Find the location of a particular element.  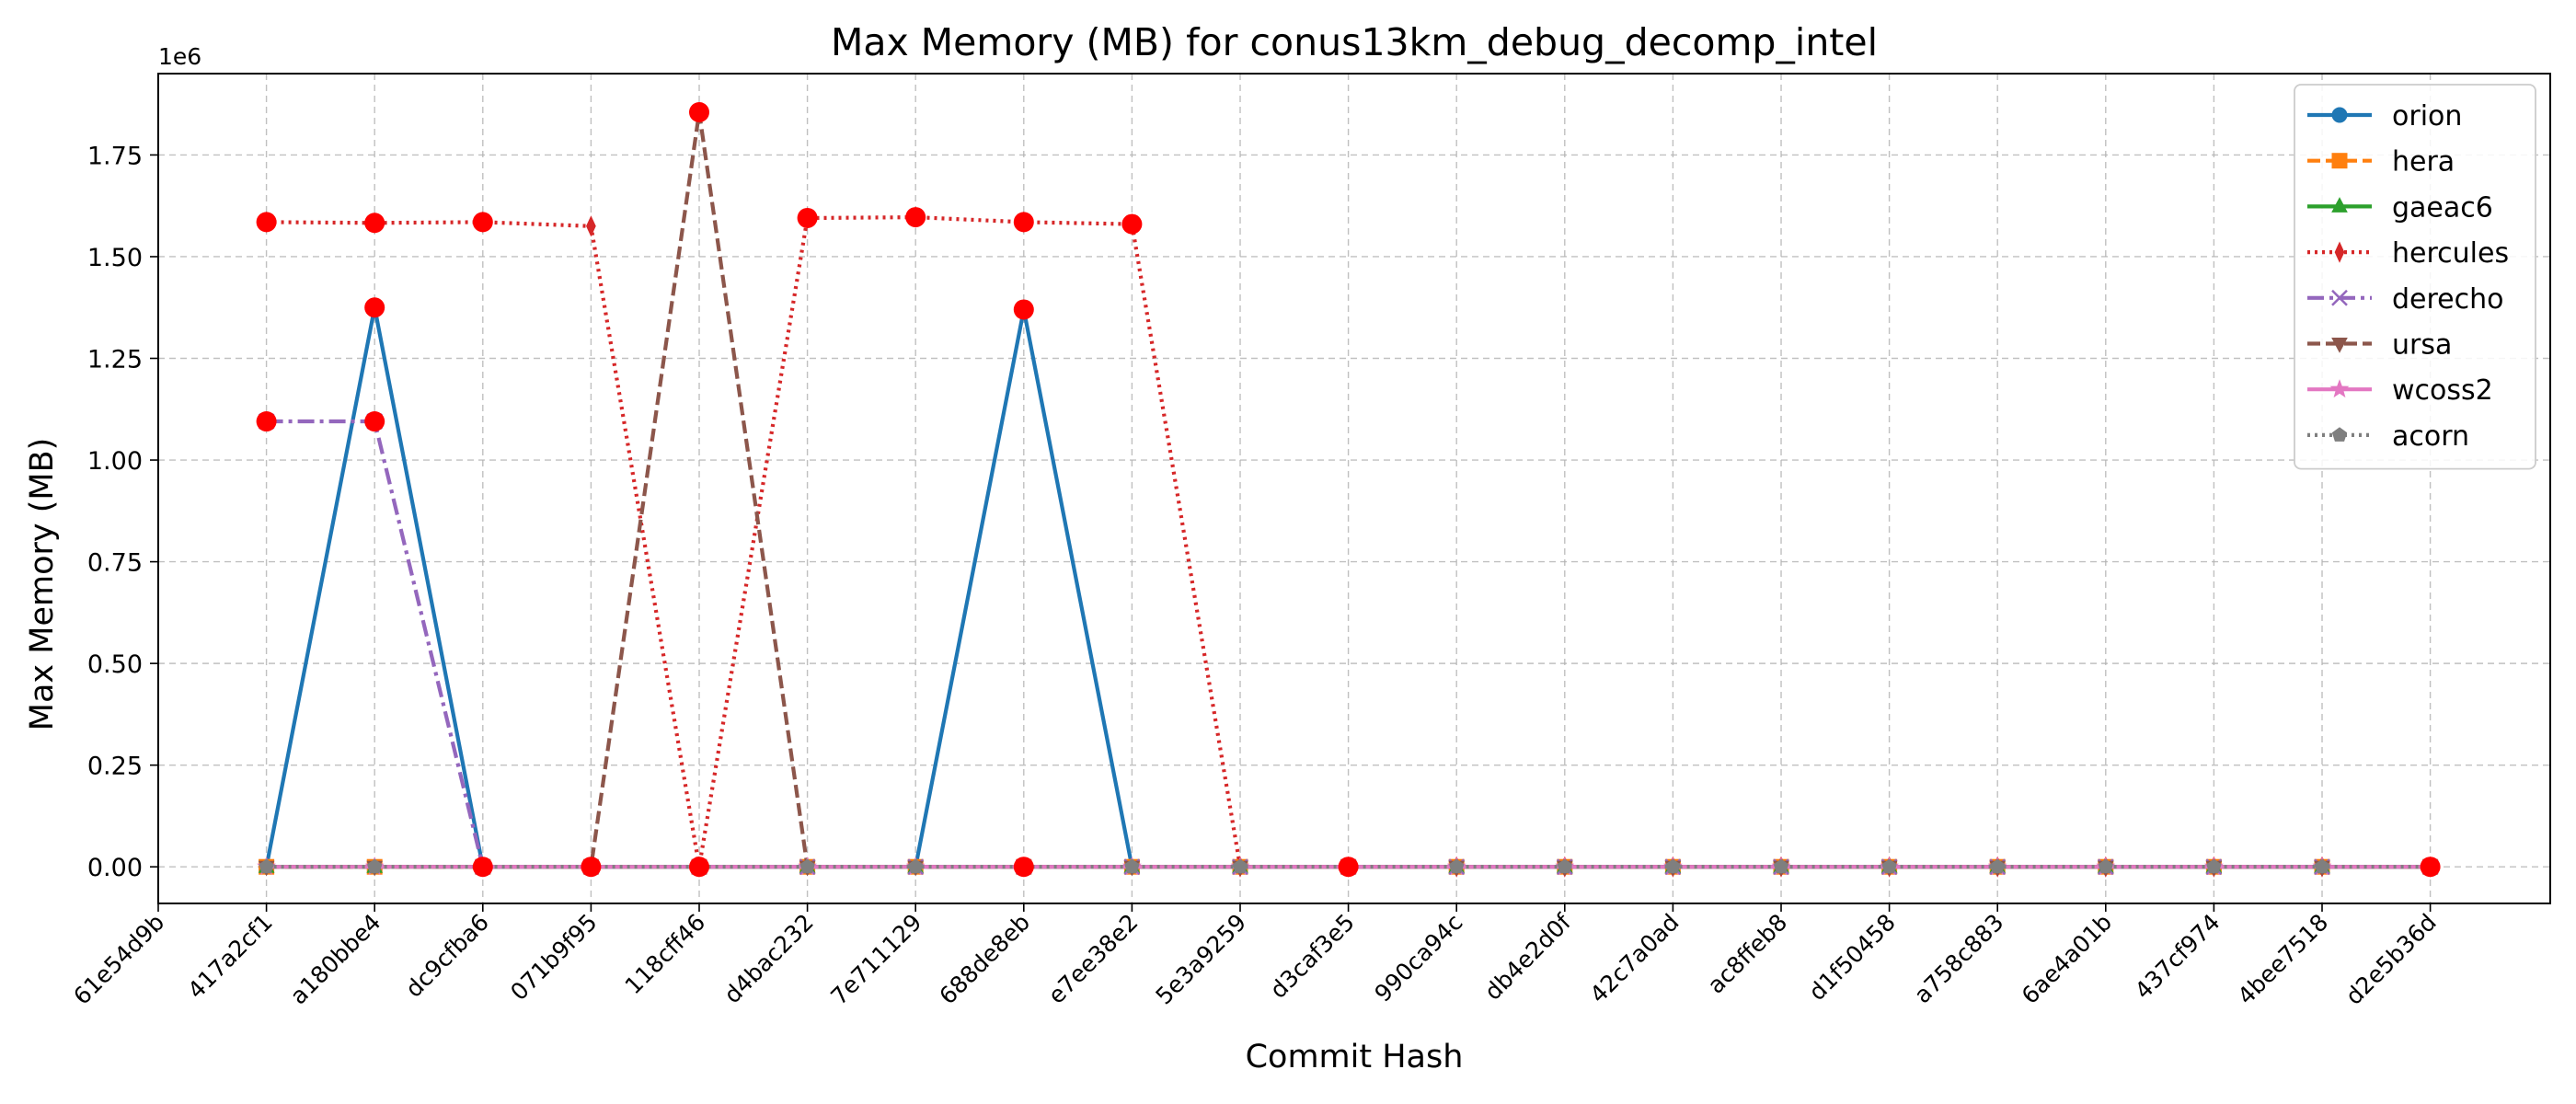

legend-entry-hercules: hercules is located at coordinates (2408, 253).